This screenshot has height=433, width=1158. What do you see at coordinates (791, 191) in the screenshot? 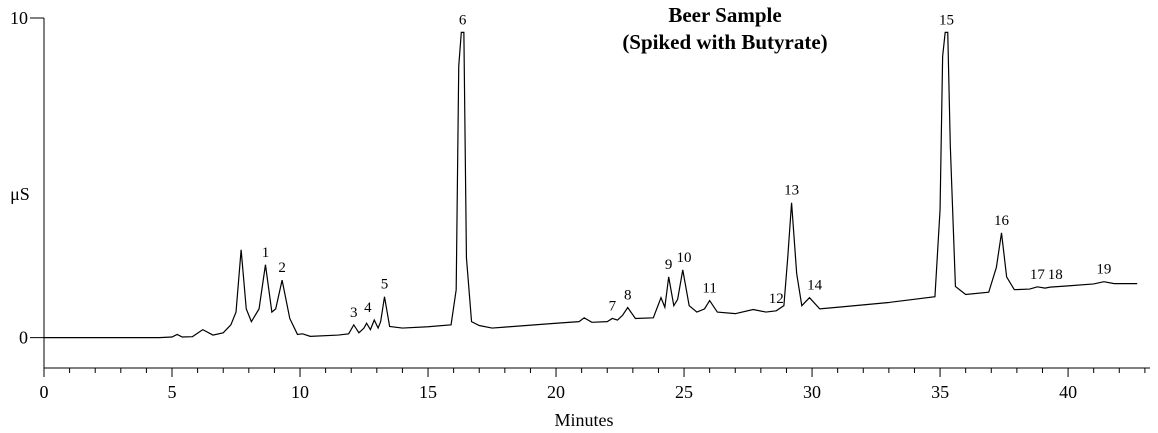
I see `peak-label: 13` at bounding box center [791, 191].